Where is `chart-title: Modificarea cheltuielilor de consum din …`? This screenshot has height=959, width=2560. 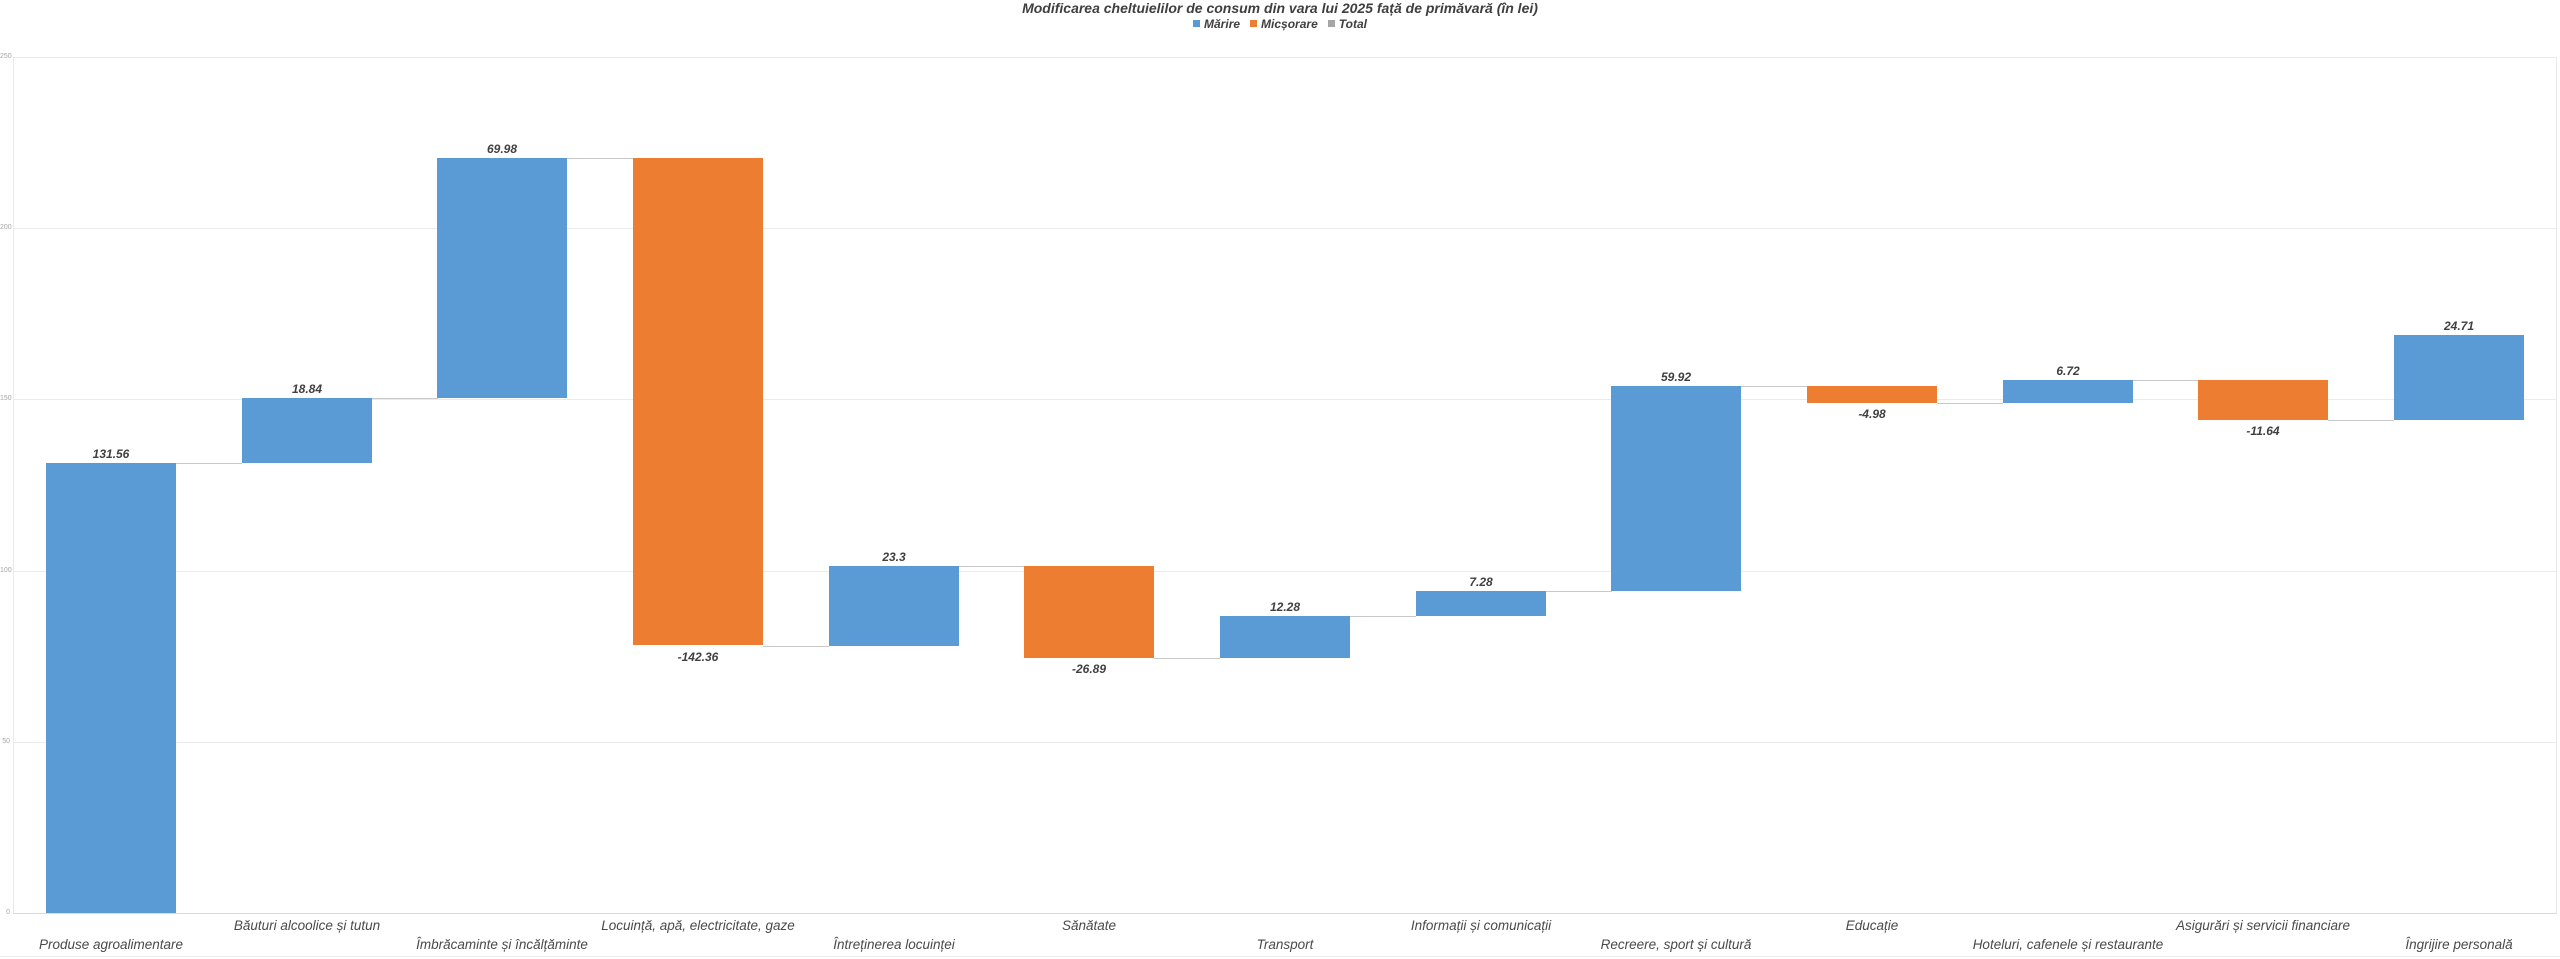 chart-title: Modificarea cheltuielilor de consum din … is located at coordinates (1280, 8).